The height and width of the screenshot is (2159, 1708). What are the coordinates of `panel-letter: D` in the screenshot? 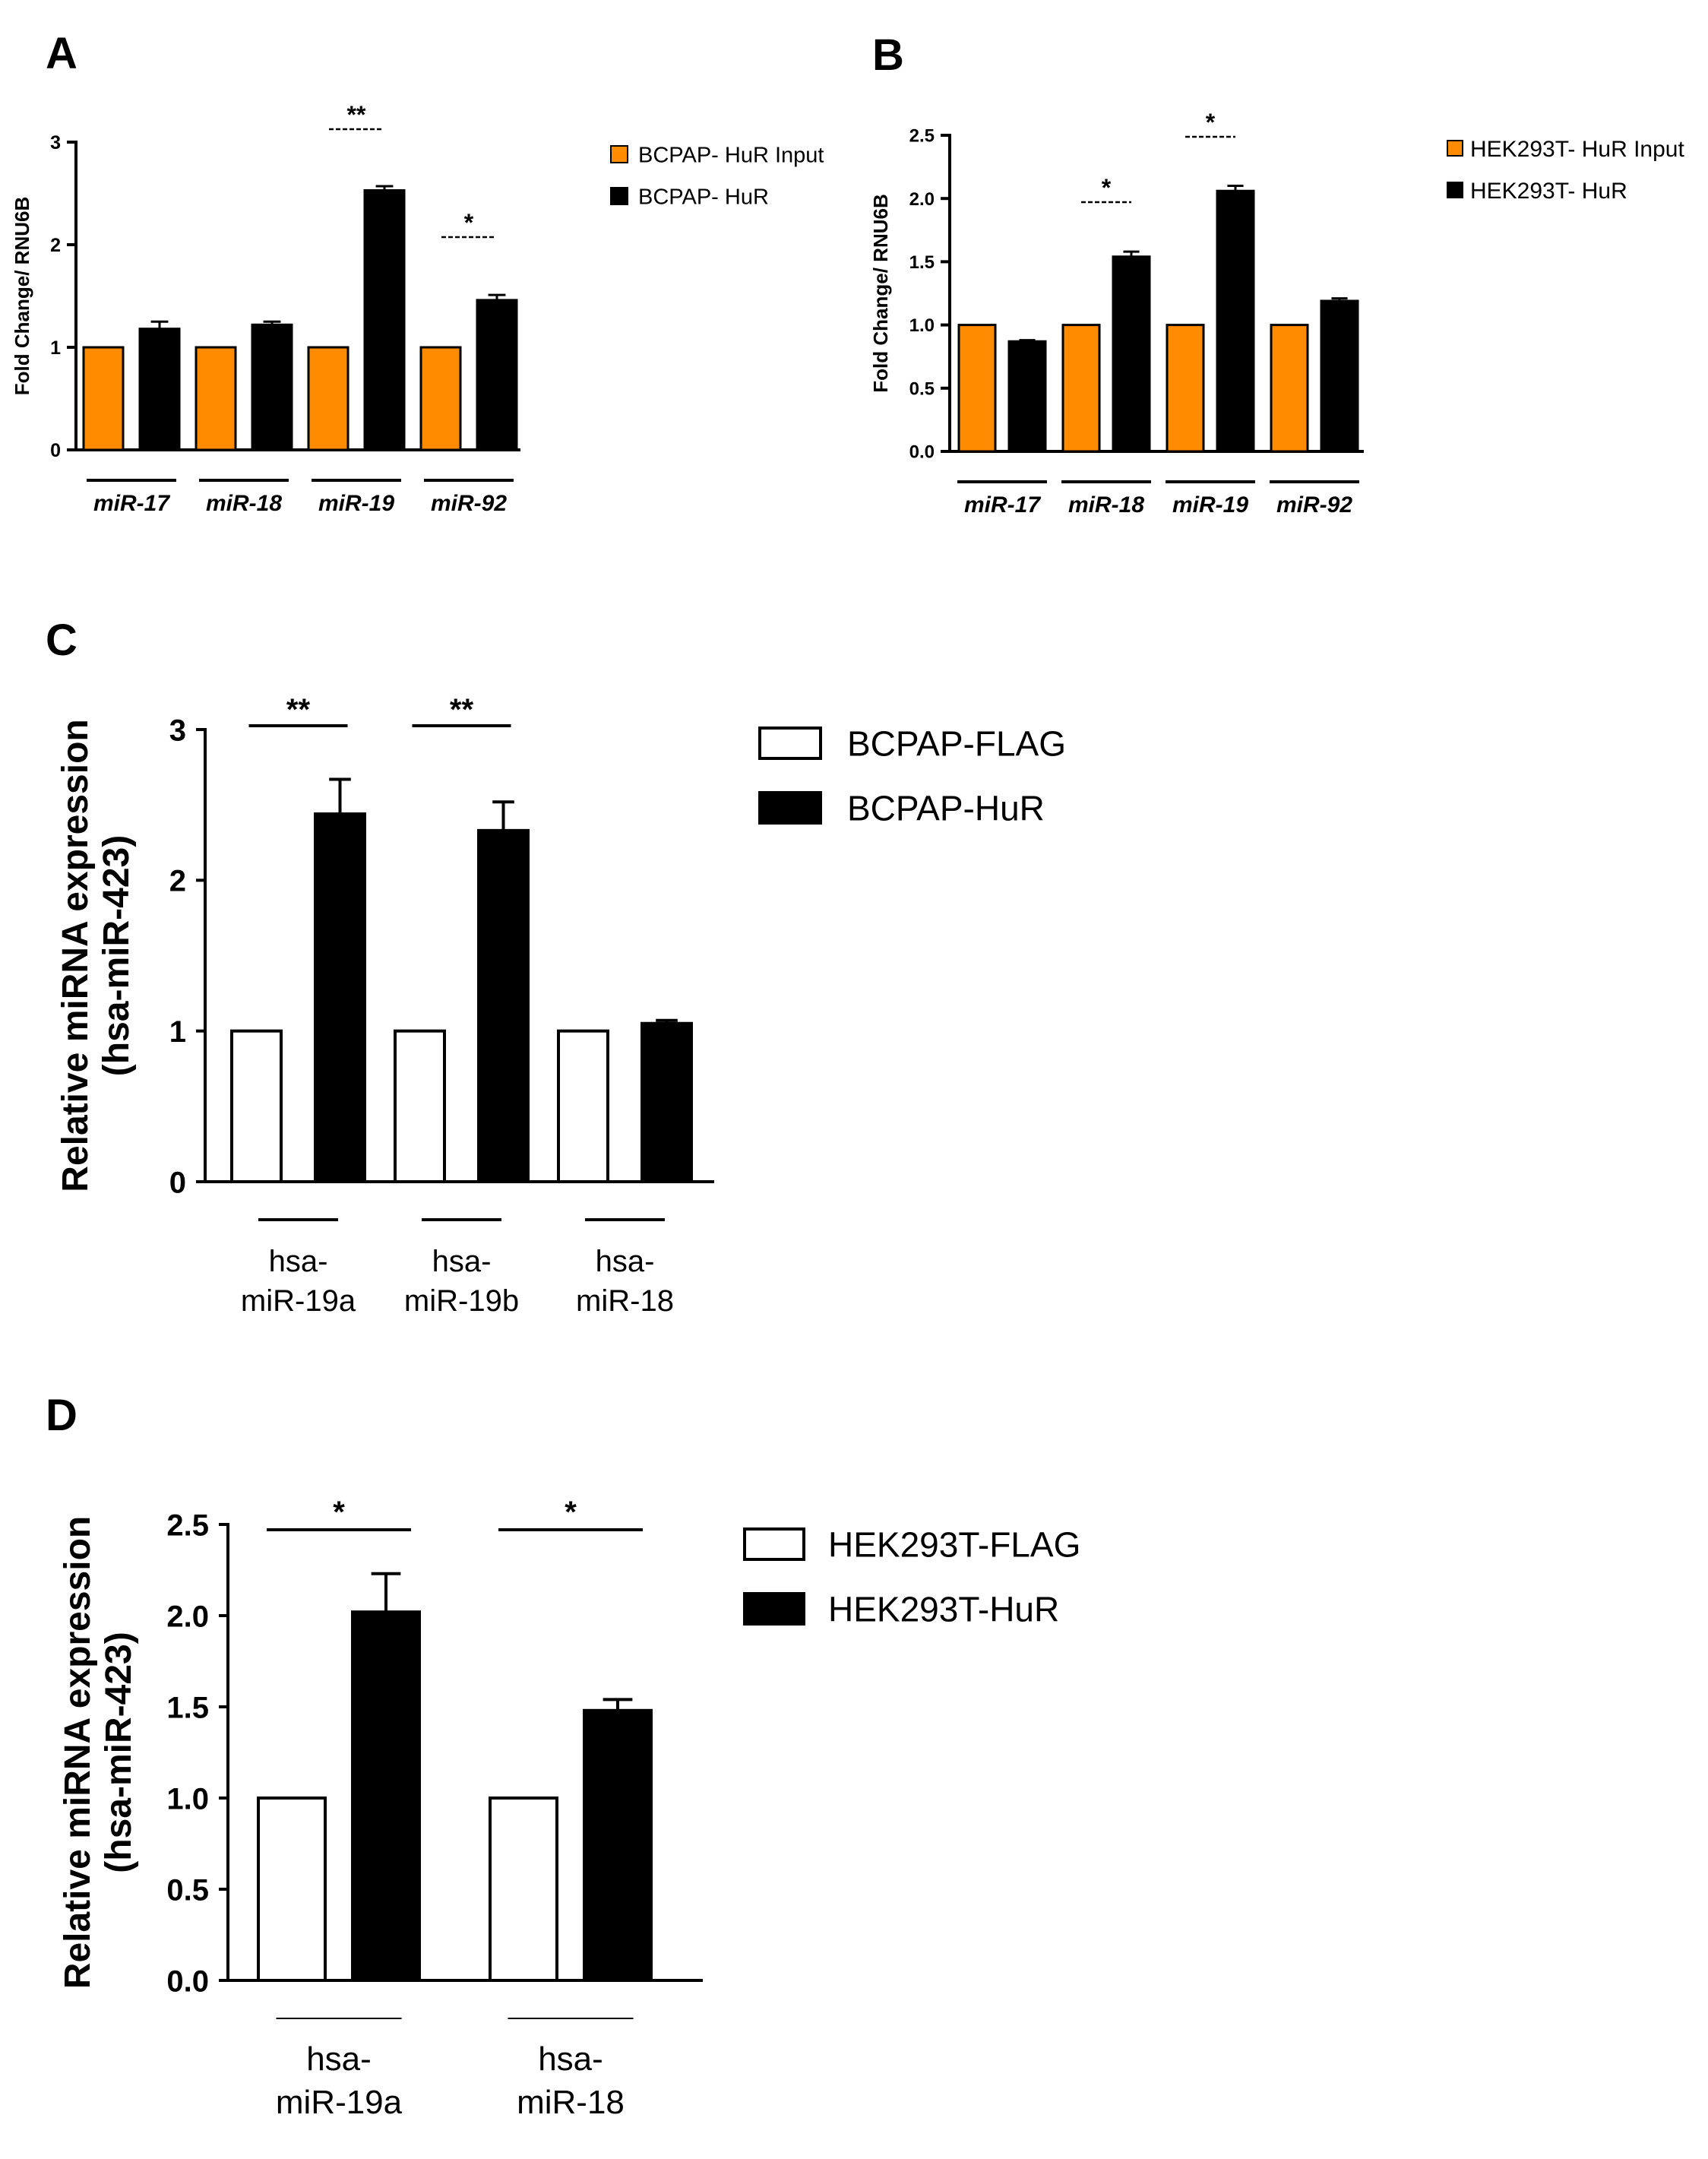 It's located at (61, 1415).